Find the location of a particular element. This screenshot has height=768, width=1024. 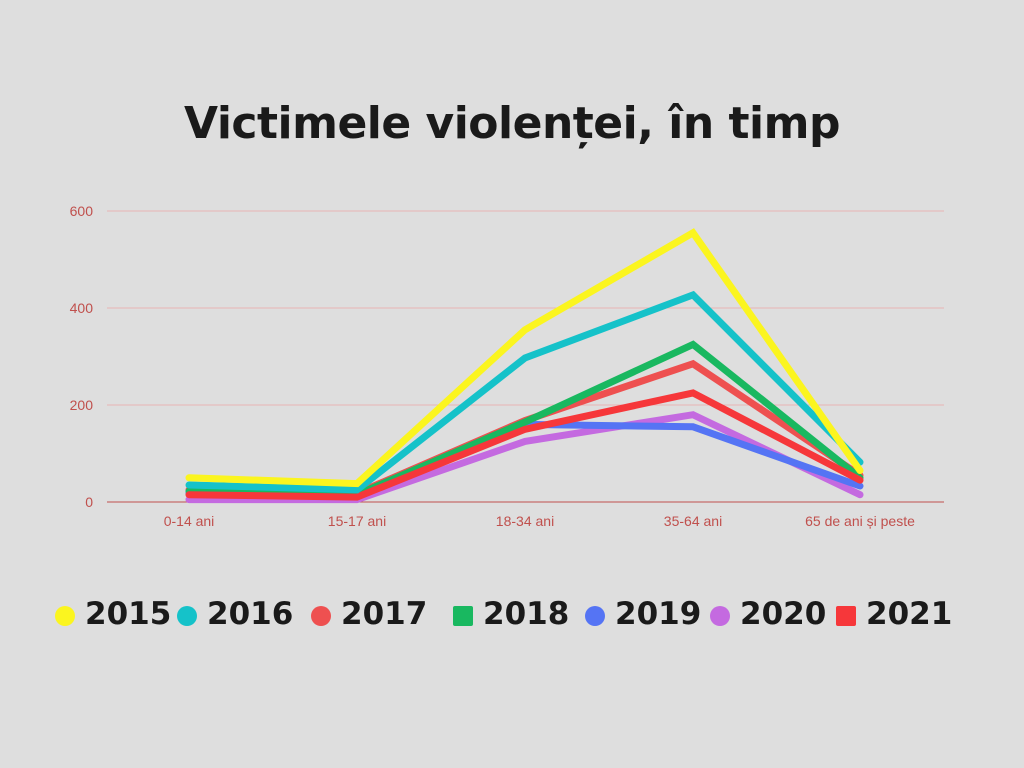

legend-label: 2019 is located at coordinates (658, 614).